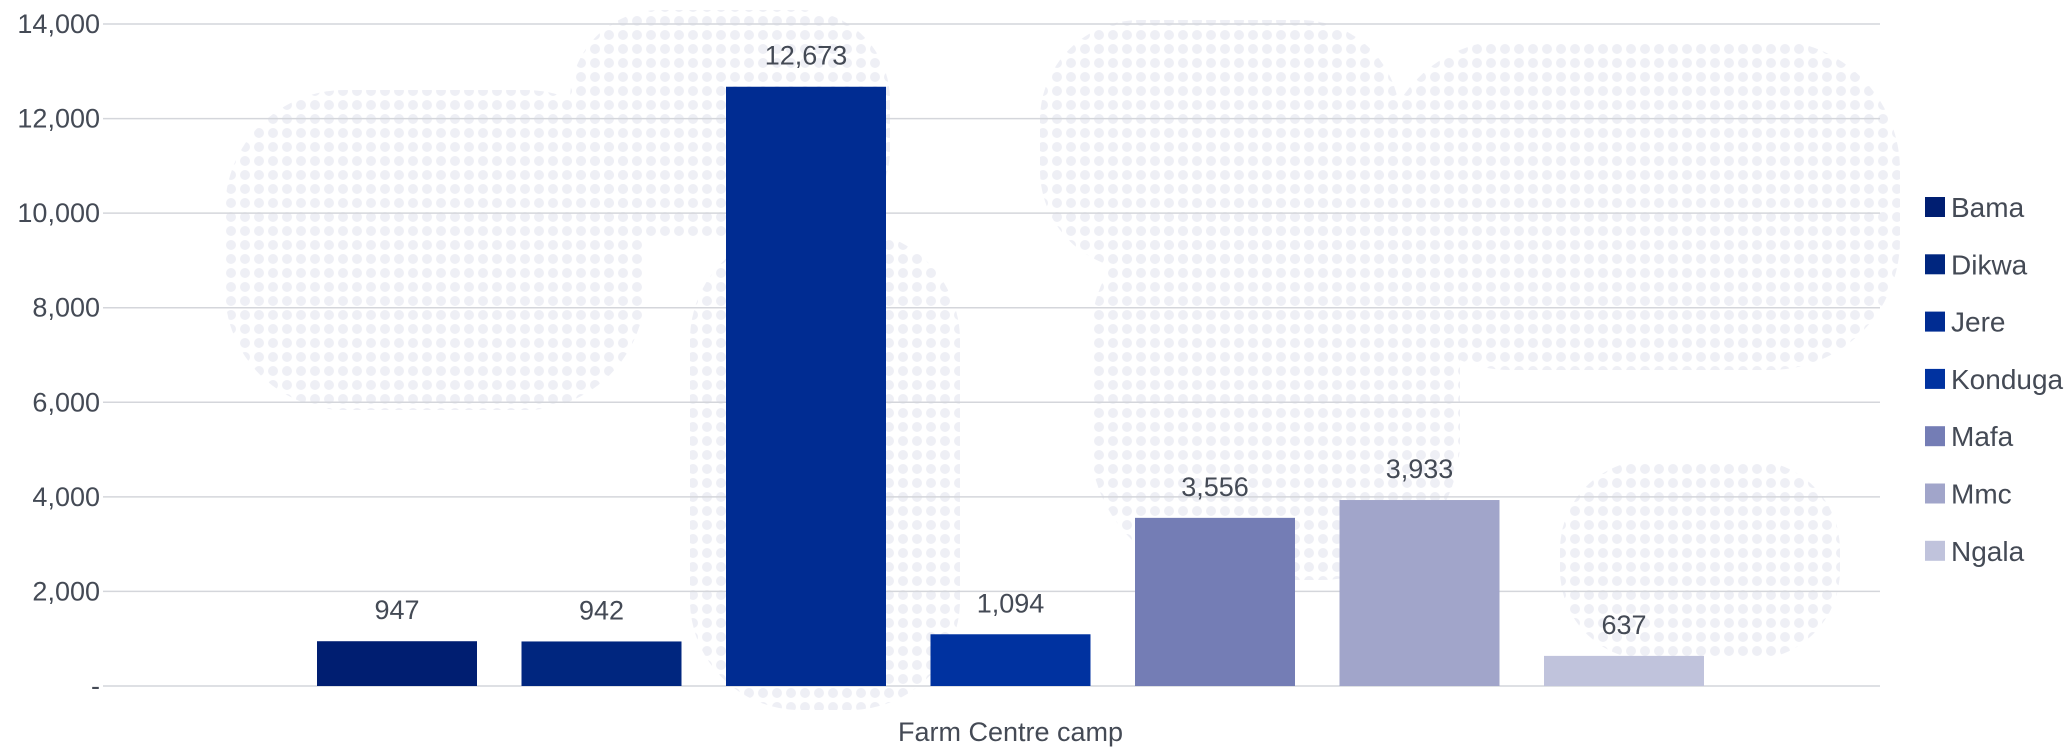 This screenshot has width=2069, height=747. What do you see at coordinates (1935, 550) in the screenshot?
I see `legend-swatch-ngala` at bounding box center [1935, 550].